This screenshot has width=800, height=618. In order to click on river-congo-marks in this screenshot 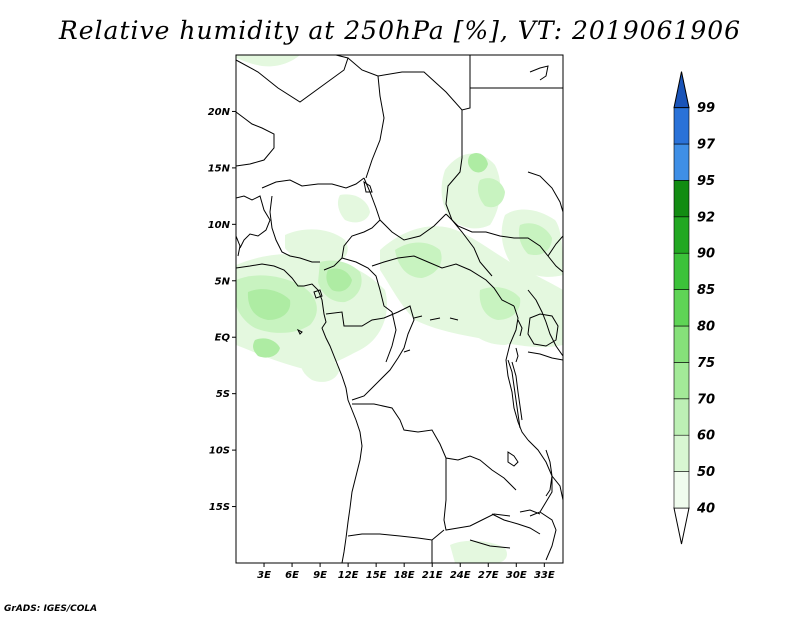, I will do `click(431, 334)`.